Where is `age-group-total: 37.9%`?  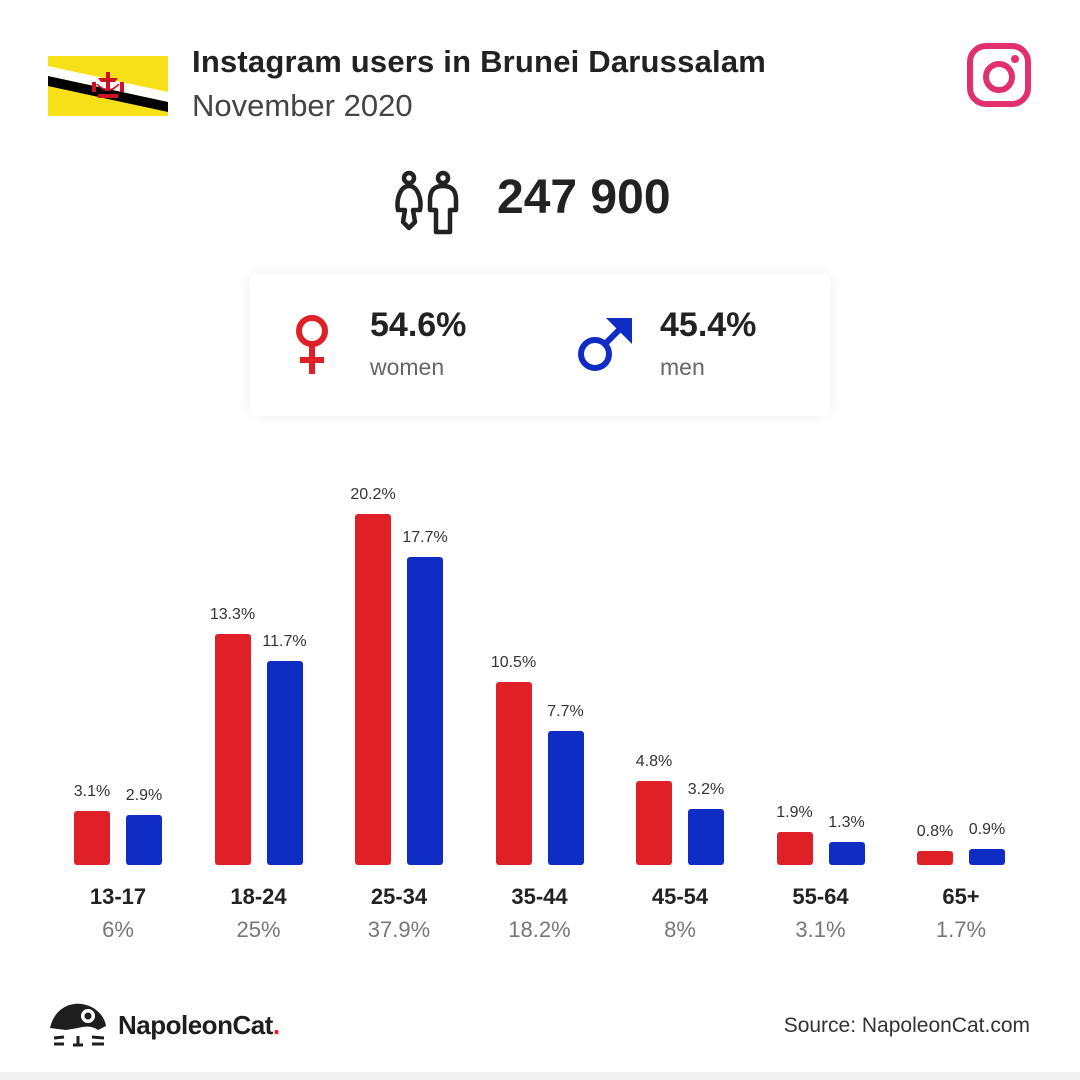 age-group-total: 37.9% is located at coordinates (399, 929).